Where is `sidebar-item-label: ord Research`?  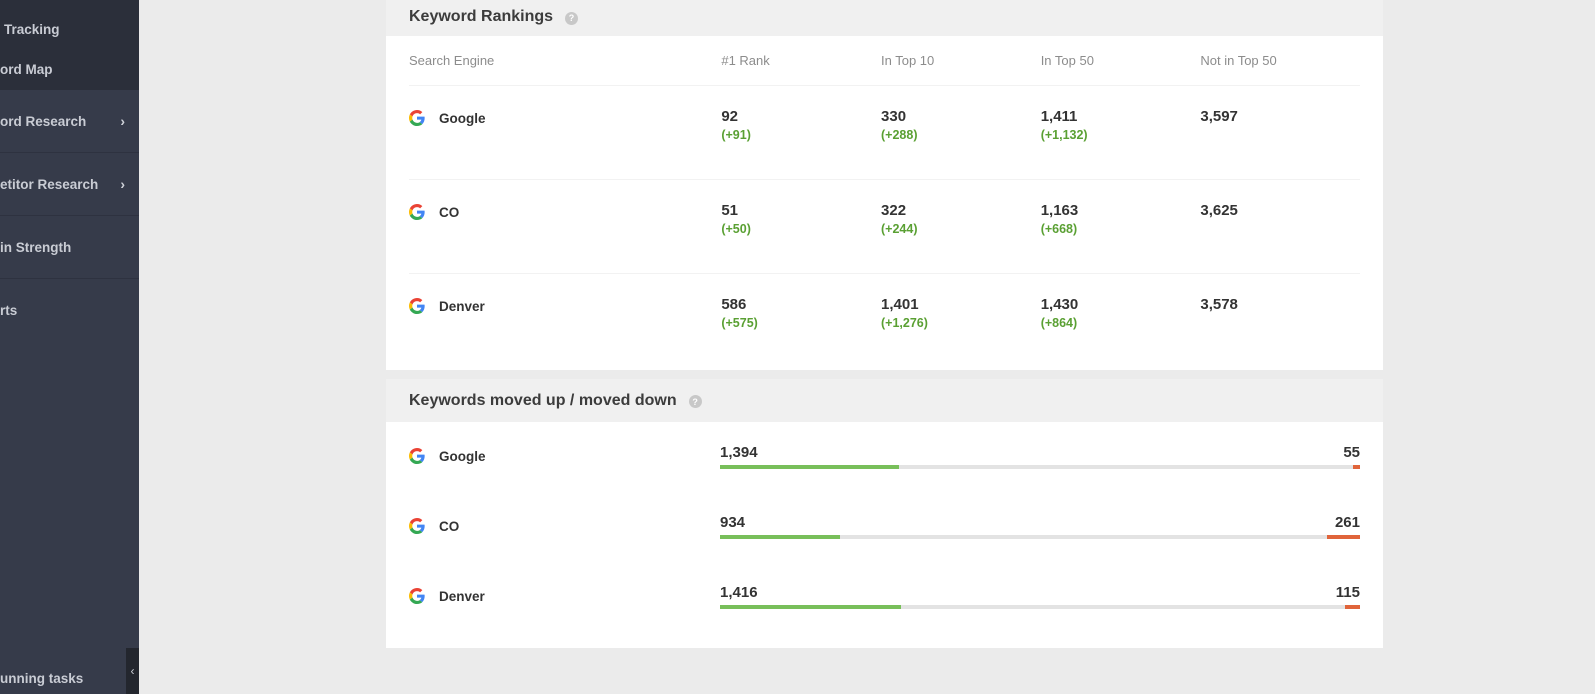 sidebar-item-label: ord Research is located at coordinates (43, 121).